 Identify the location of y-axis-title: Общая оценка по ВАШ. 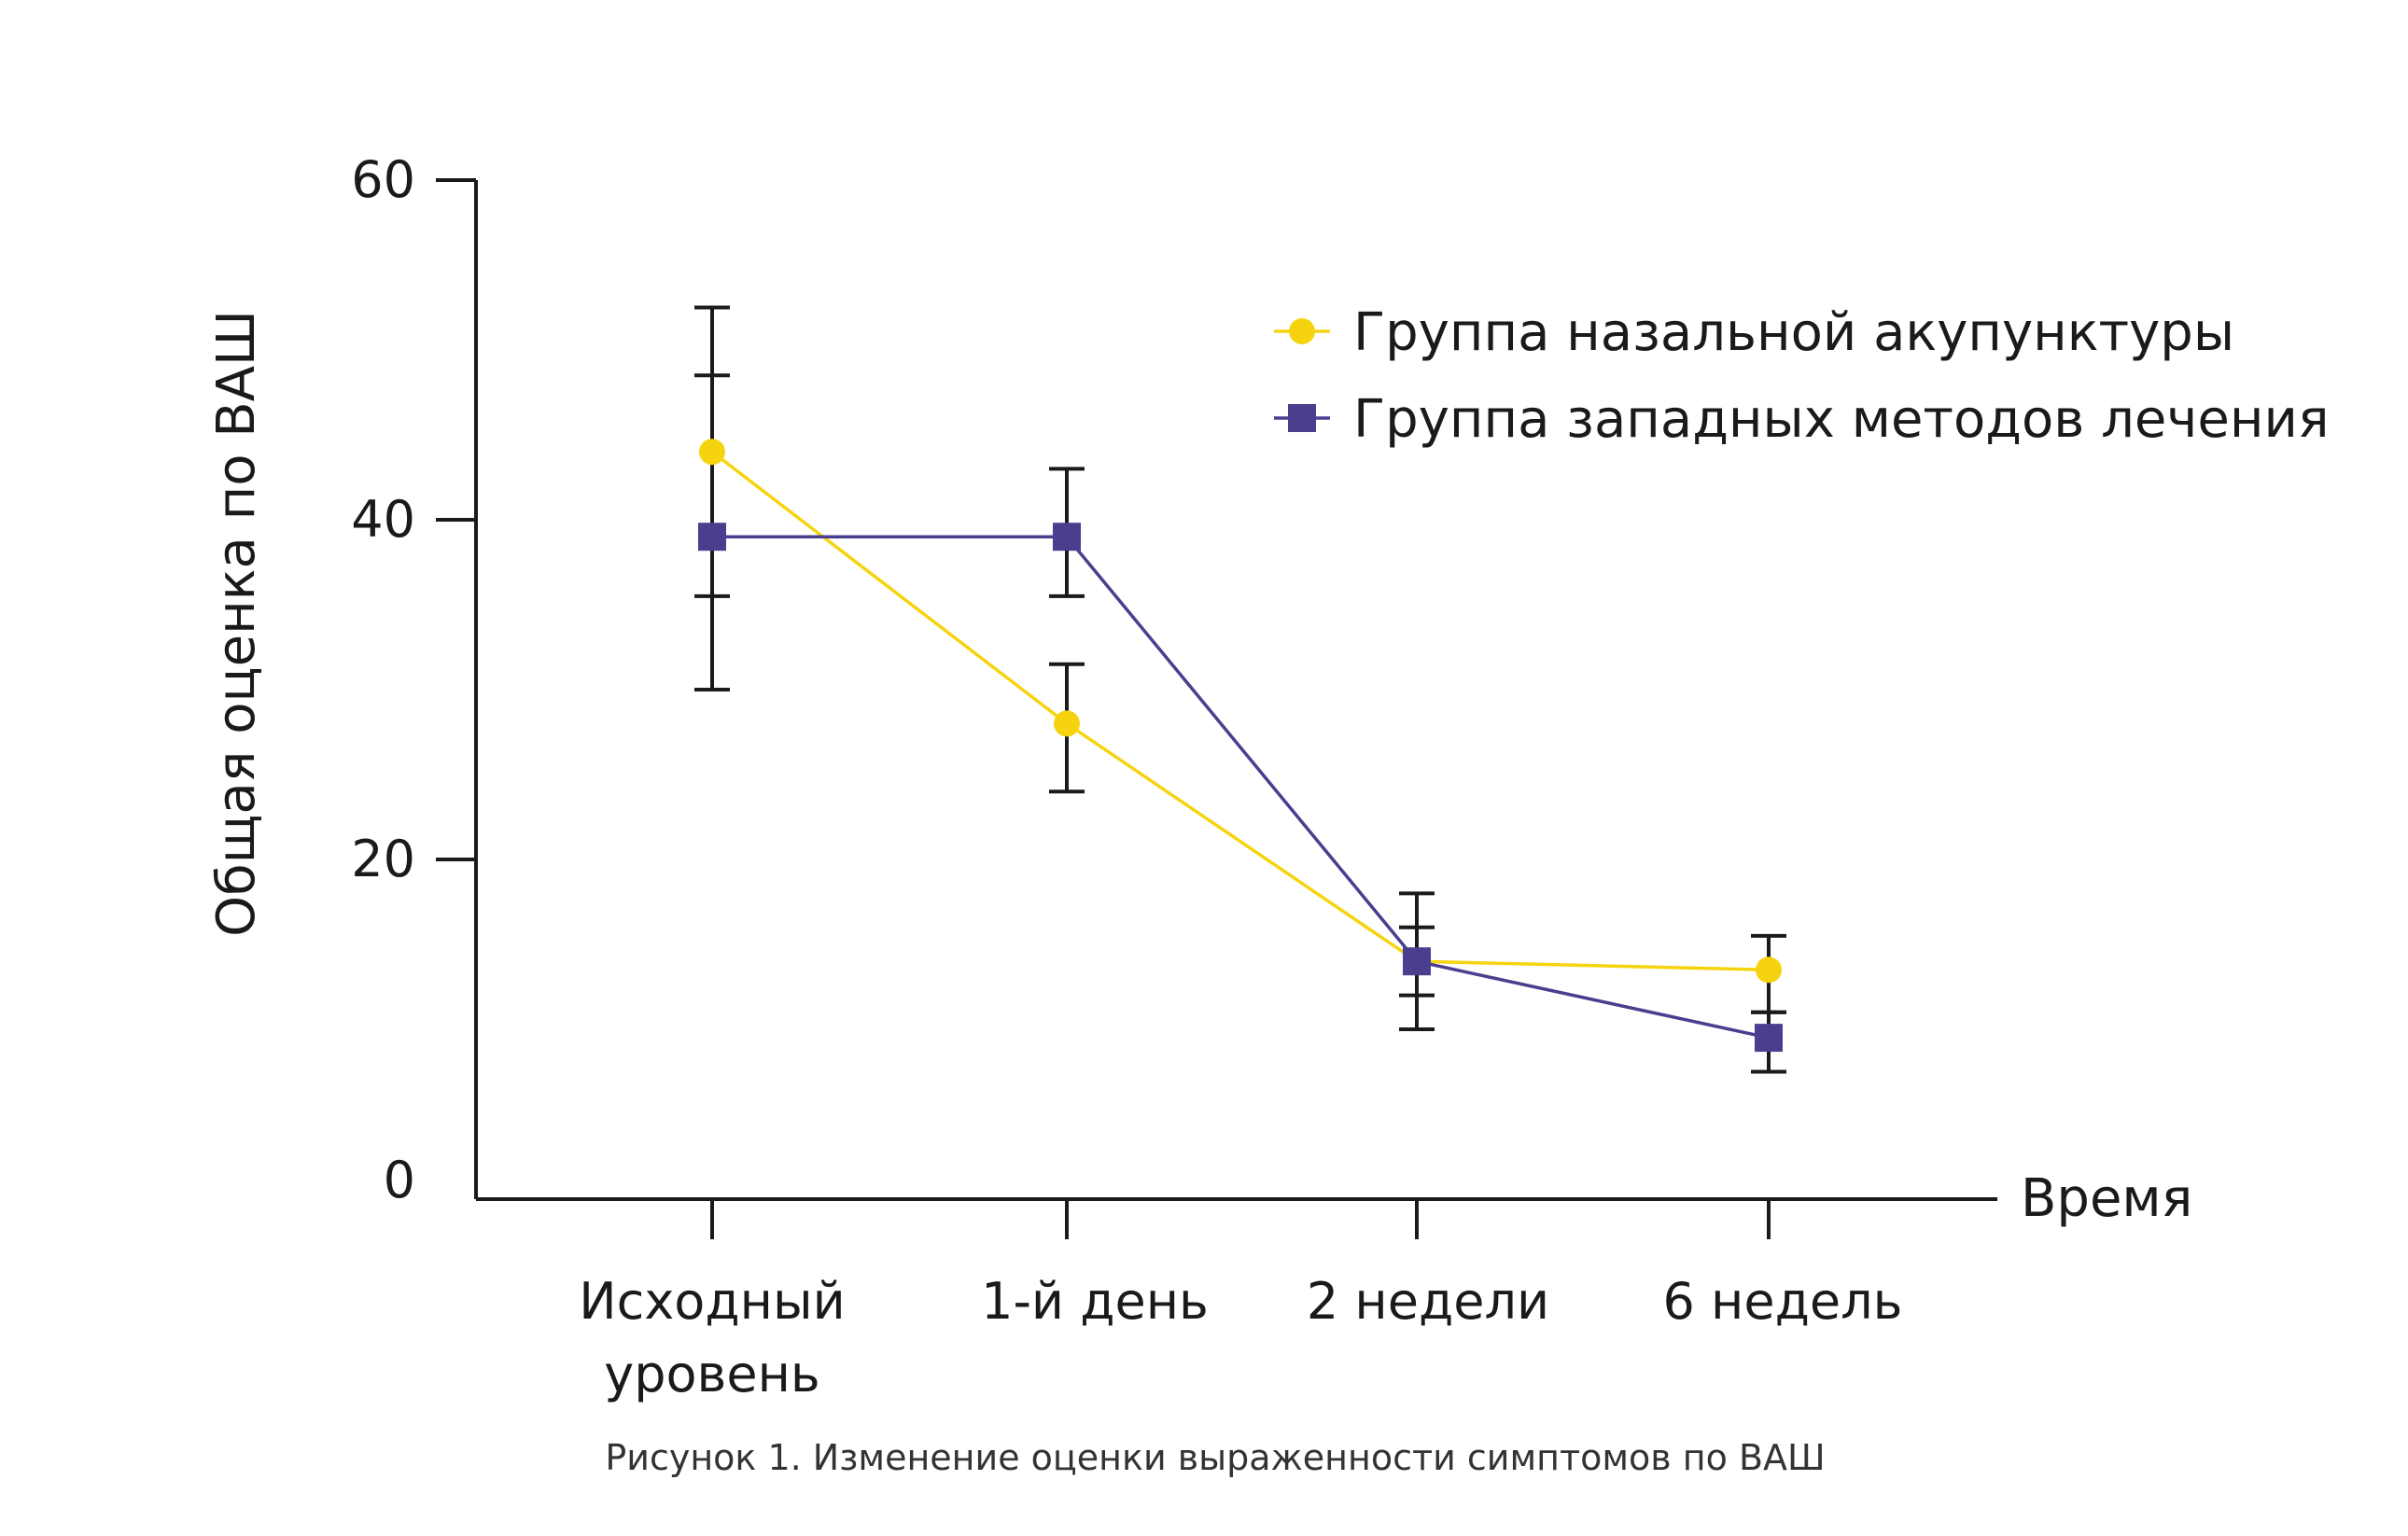
(236, 623).